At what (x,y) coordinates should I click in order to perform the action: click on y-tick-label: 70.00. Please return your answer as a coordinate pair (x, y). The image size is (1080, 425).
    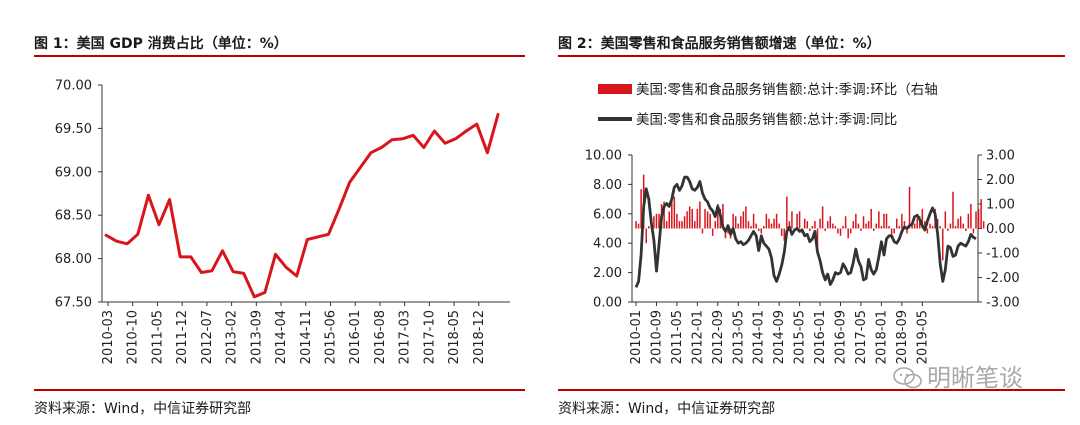
    Looking at the image, I should click on (73, 86).